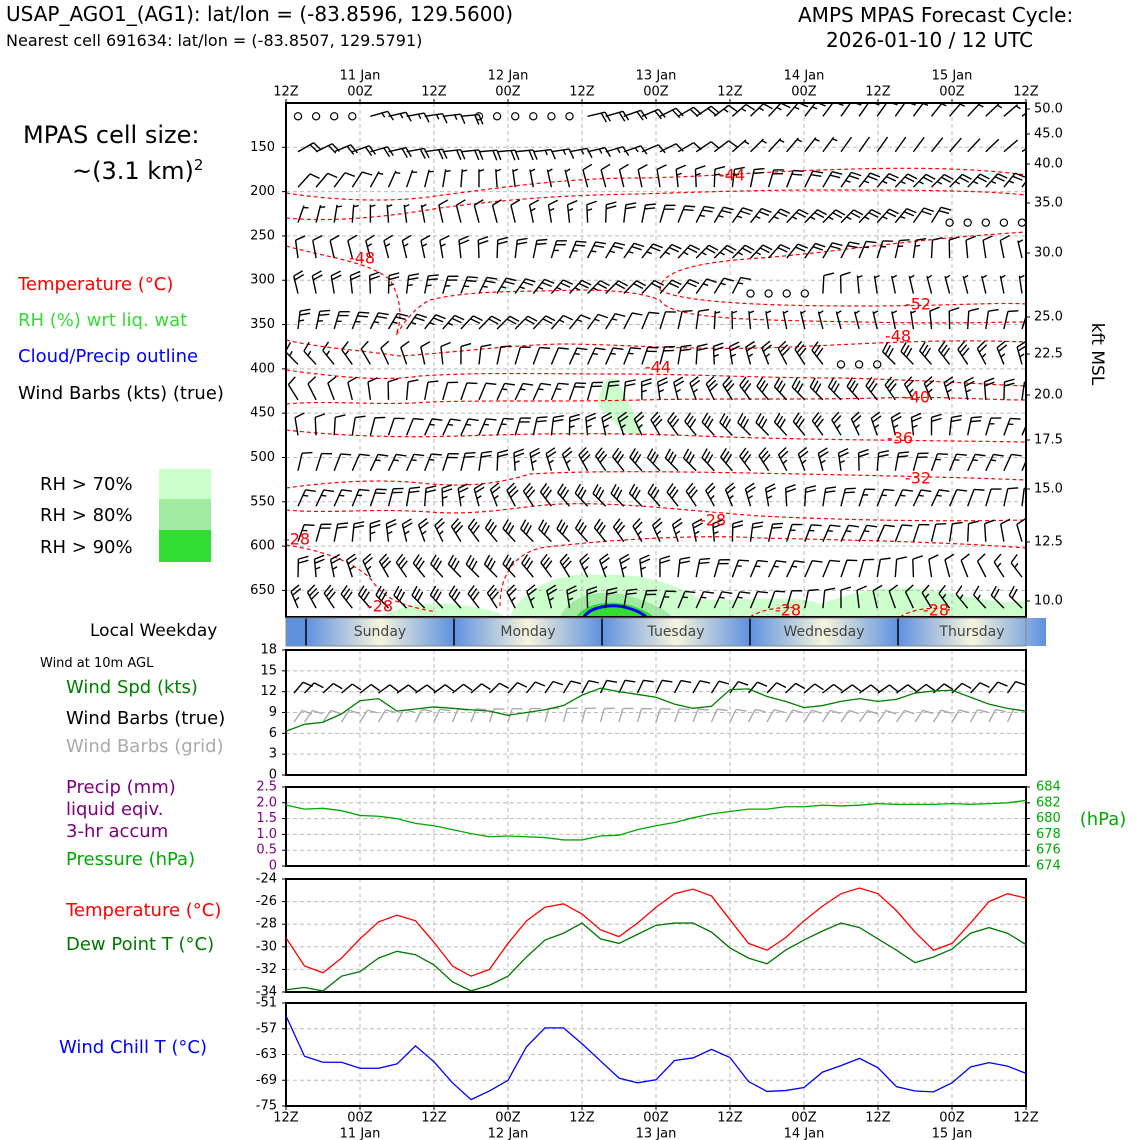 The width and height of the screenshot is (1140, 1140). What do you see at coordinates (1021, 222) in the screenshot?
I see `calm-circle` at bounding box center [1021, 222].